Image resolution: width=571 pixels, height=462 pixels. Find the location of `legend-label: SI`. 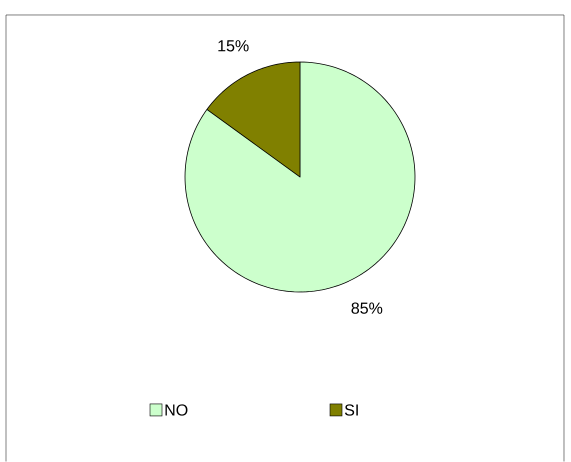

legend-label: SI is located at coordinates (351, 410).